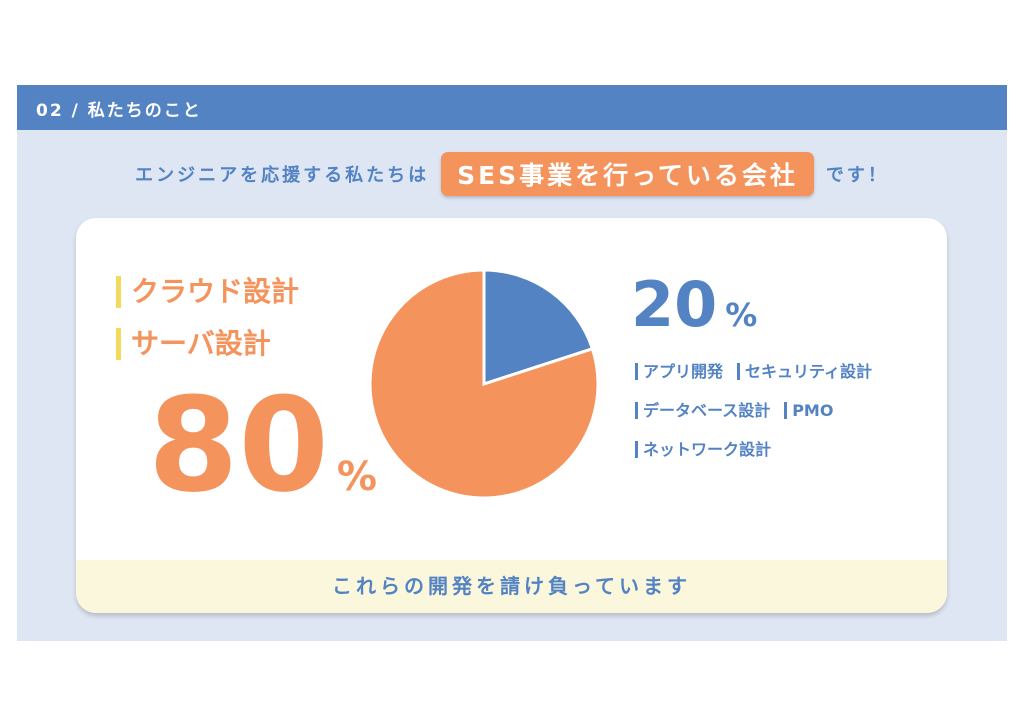  I want to click on value-20-group: 20 %, so click(694, 305).